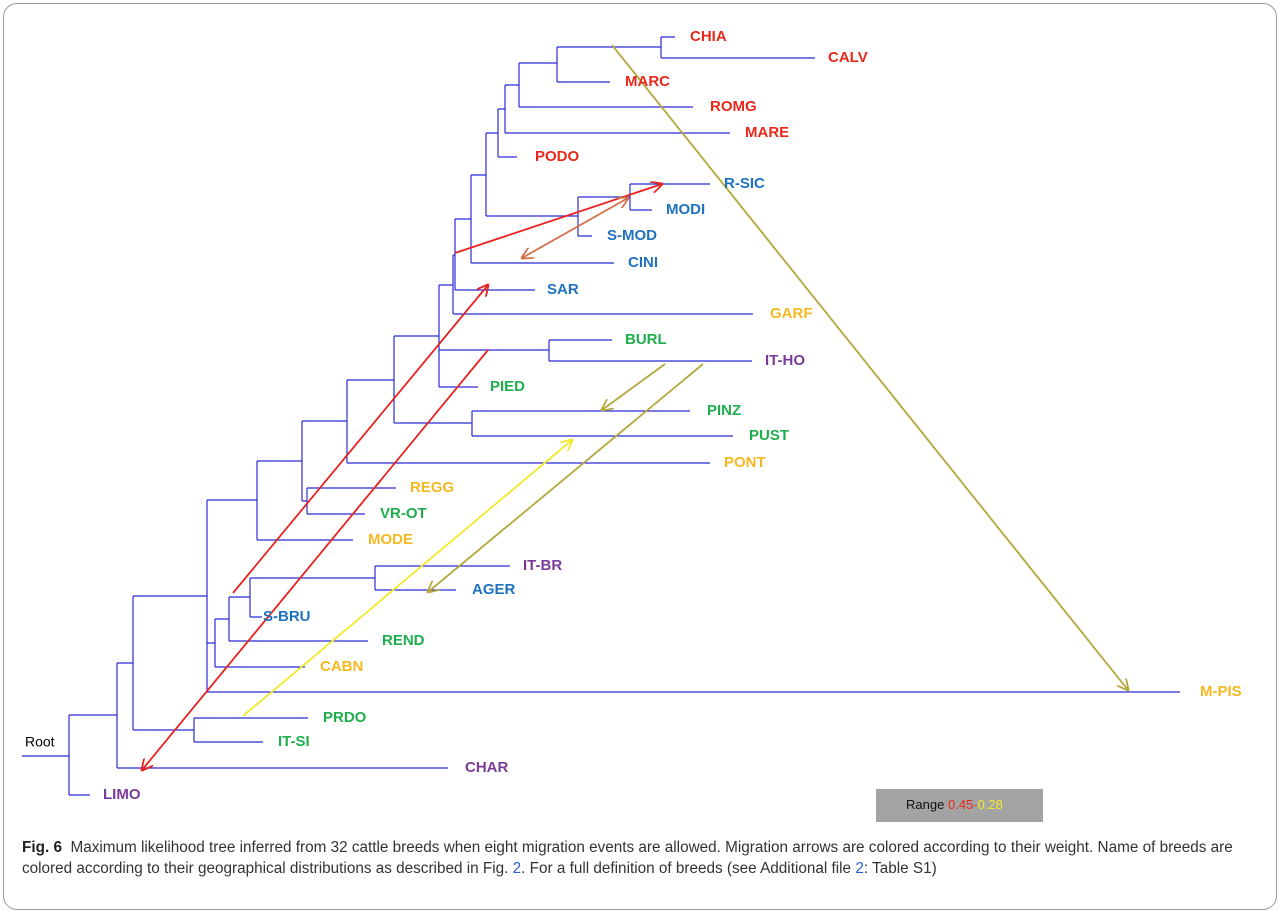  What do you see at coordinates (557, 156) in the screenshot?
I see `breed-label: PODO` at bounding box center [557, 156].